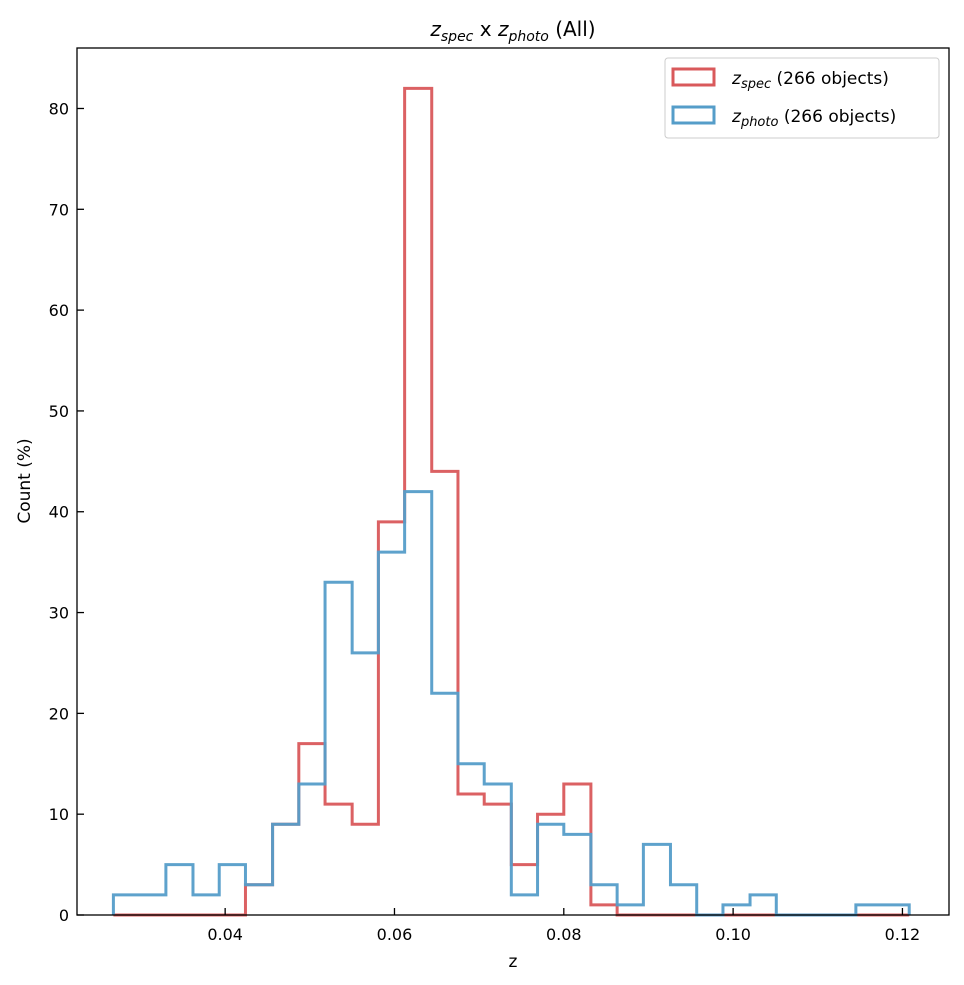 This screenshot has height=985, width=964. What do you see at coordinates (225, 934) in the screenshot?
I see `x-tick-label: 0.04` at bounding box center [225, 934].